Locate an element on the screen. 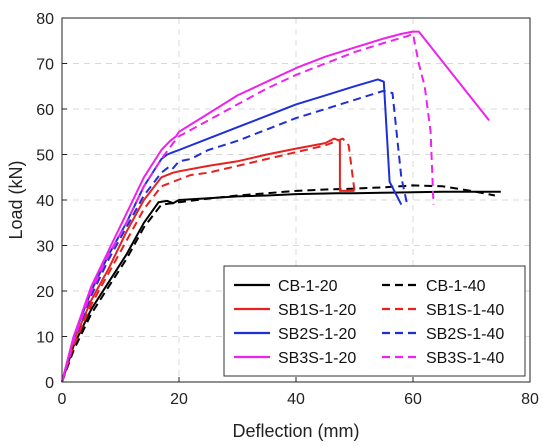 The image size is (550, 447). y-tick-label: 50 is located at coordinates (45, 156).